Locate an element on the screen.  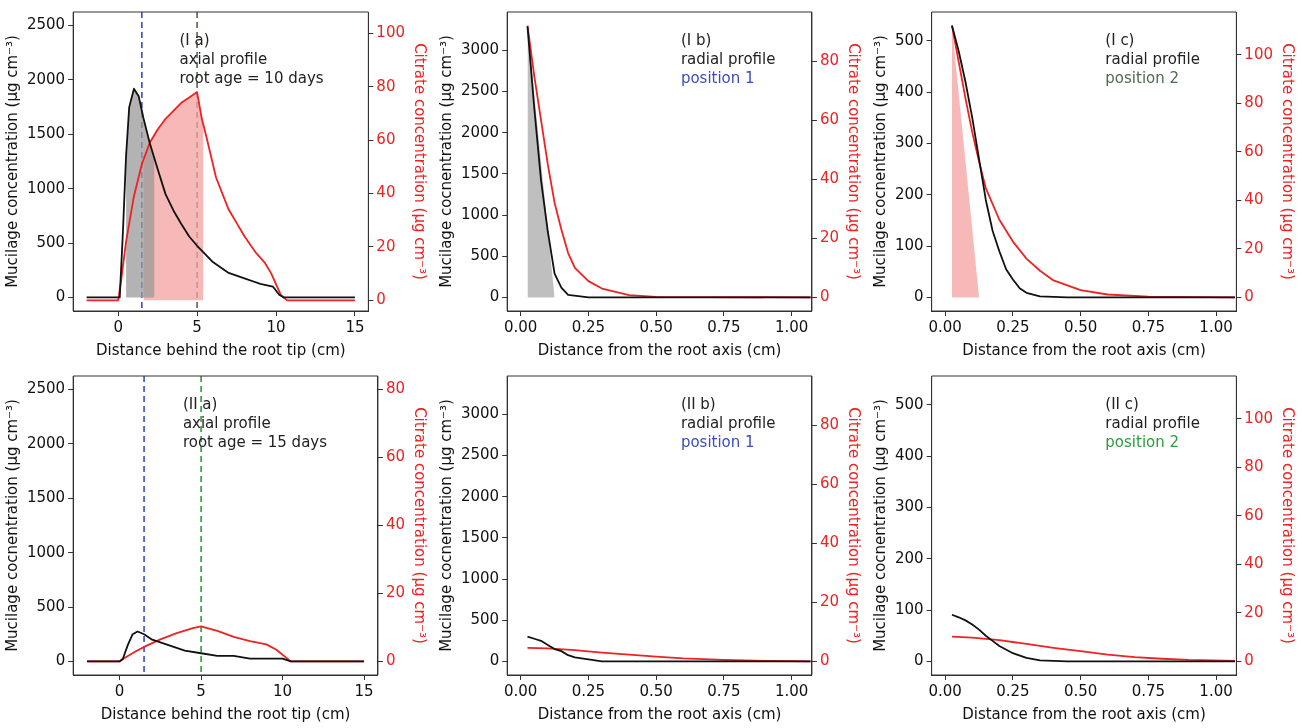
annotation: (I c) is located at coordinates (1120, 40).